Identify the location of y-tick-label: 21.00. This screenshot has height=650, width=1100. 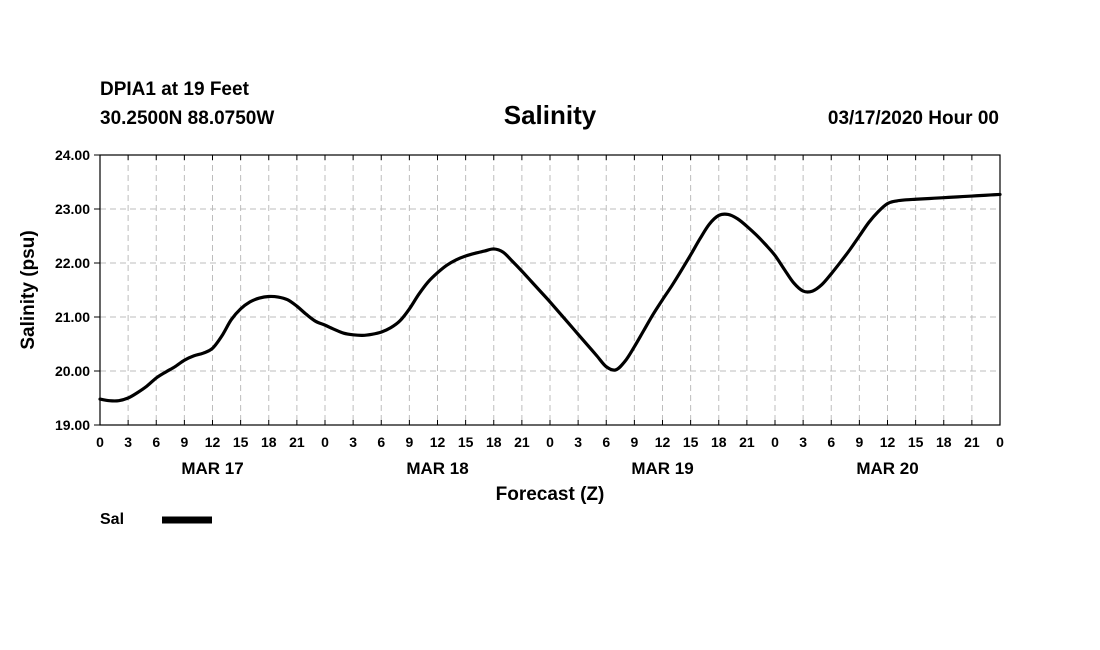
(72, 317).